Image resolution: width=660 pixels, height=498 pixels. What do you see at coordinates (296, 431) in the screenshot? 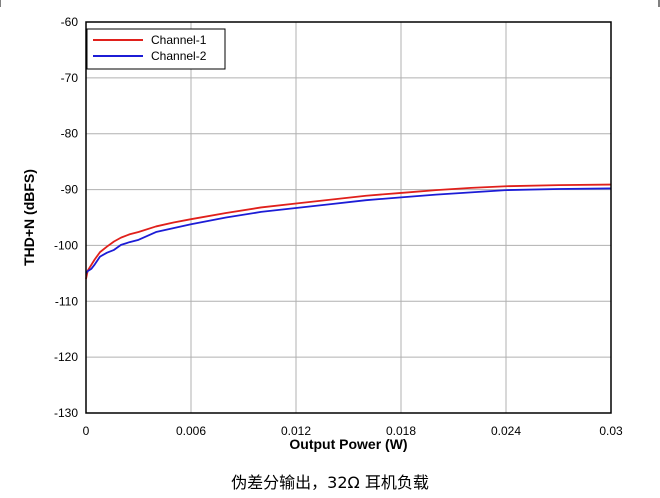
I see `x-tick-label: 0.012` at bounding box center [296, 431].